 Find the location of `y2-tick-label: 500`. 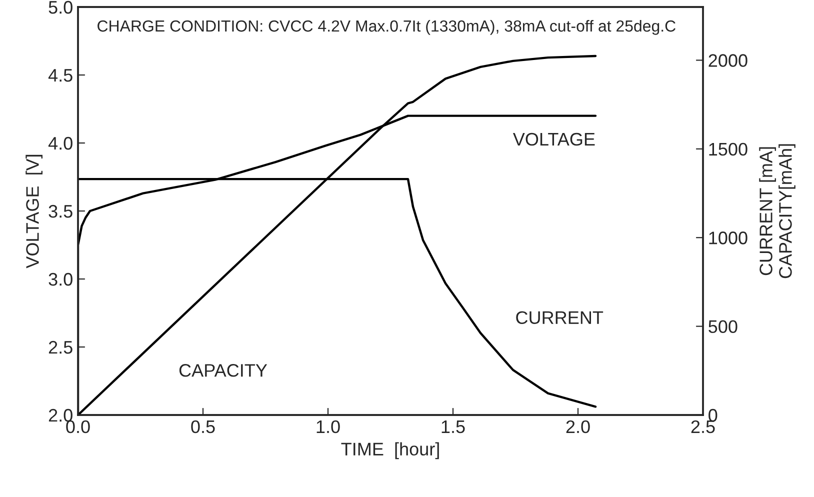

y2-tick-label: 500 is located at coordinates (723, 327).